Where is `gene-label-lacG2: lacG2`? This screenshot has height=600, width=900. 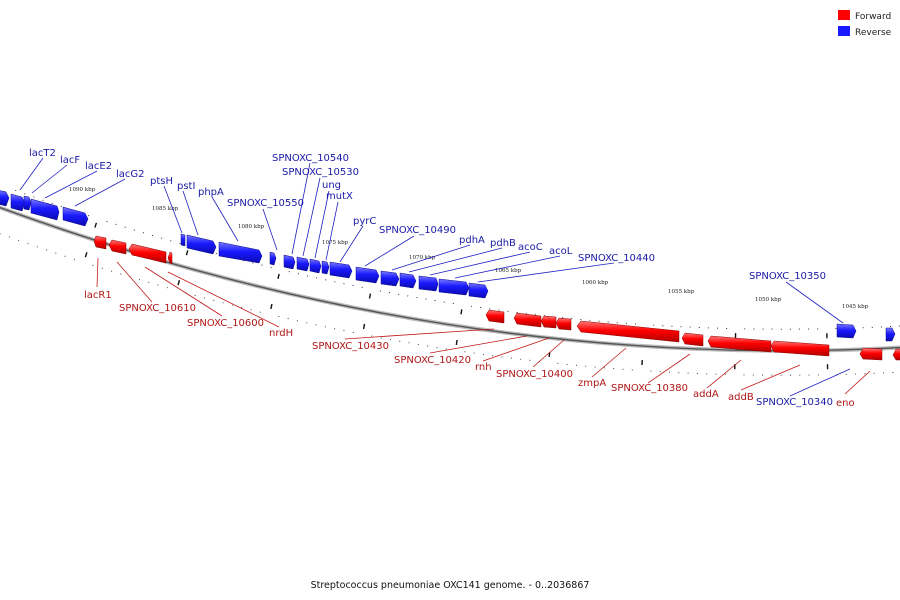 gene-label-lacG2: lacG2 is located at coordinates (130, 174).